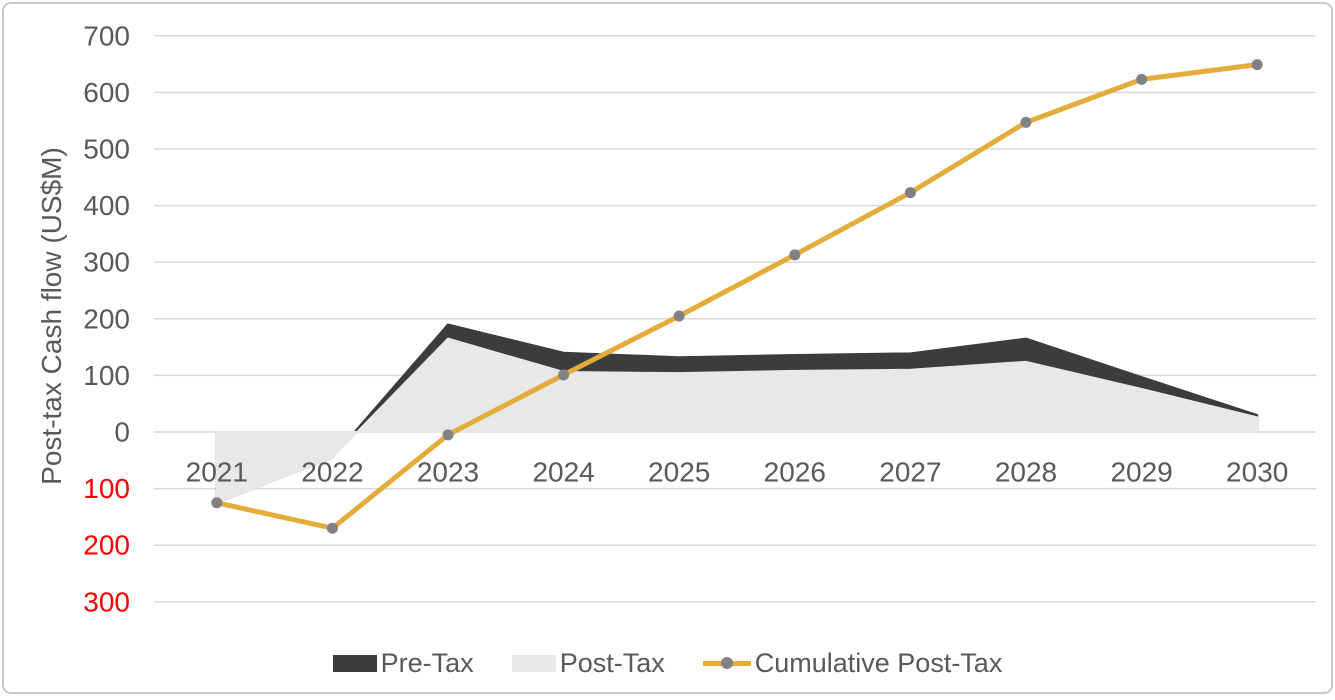  What do you see at coordinates (122, 432) in the screenshot?
I see `y-tick-label: 0` at bounding box center [122, 432].